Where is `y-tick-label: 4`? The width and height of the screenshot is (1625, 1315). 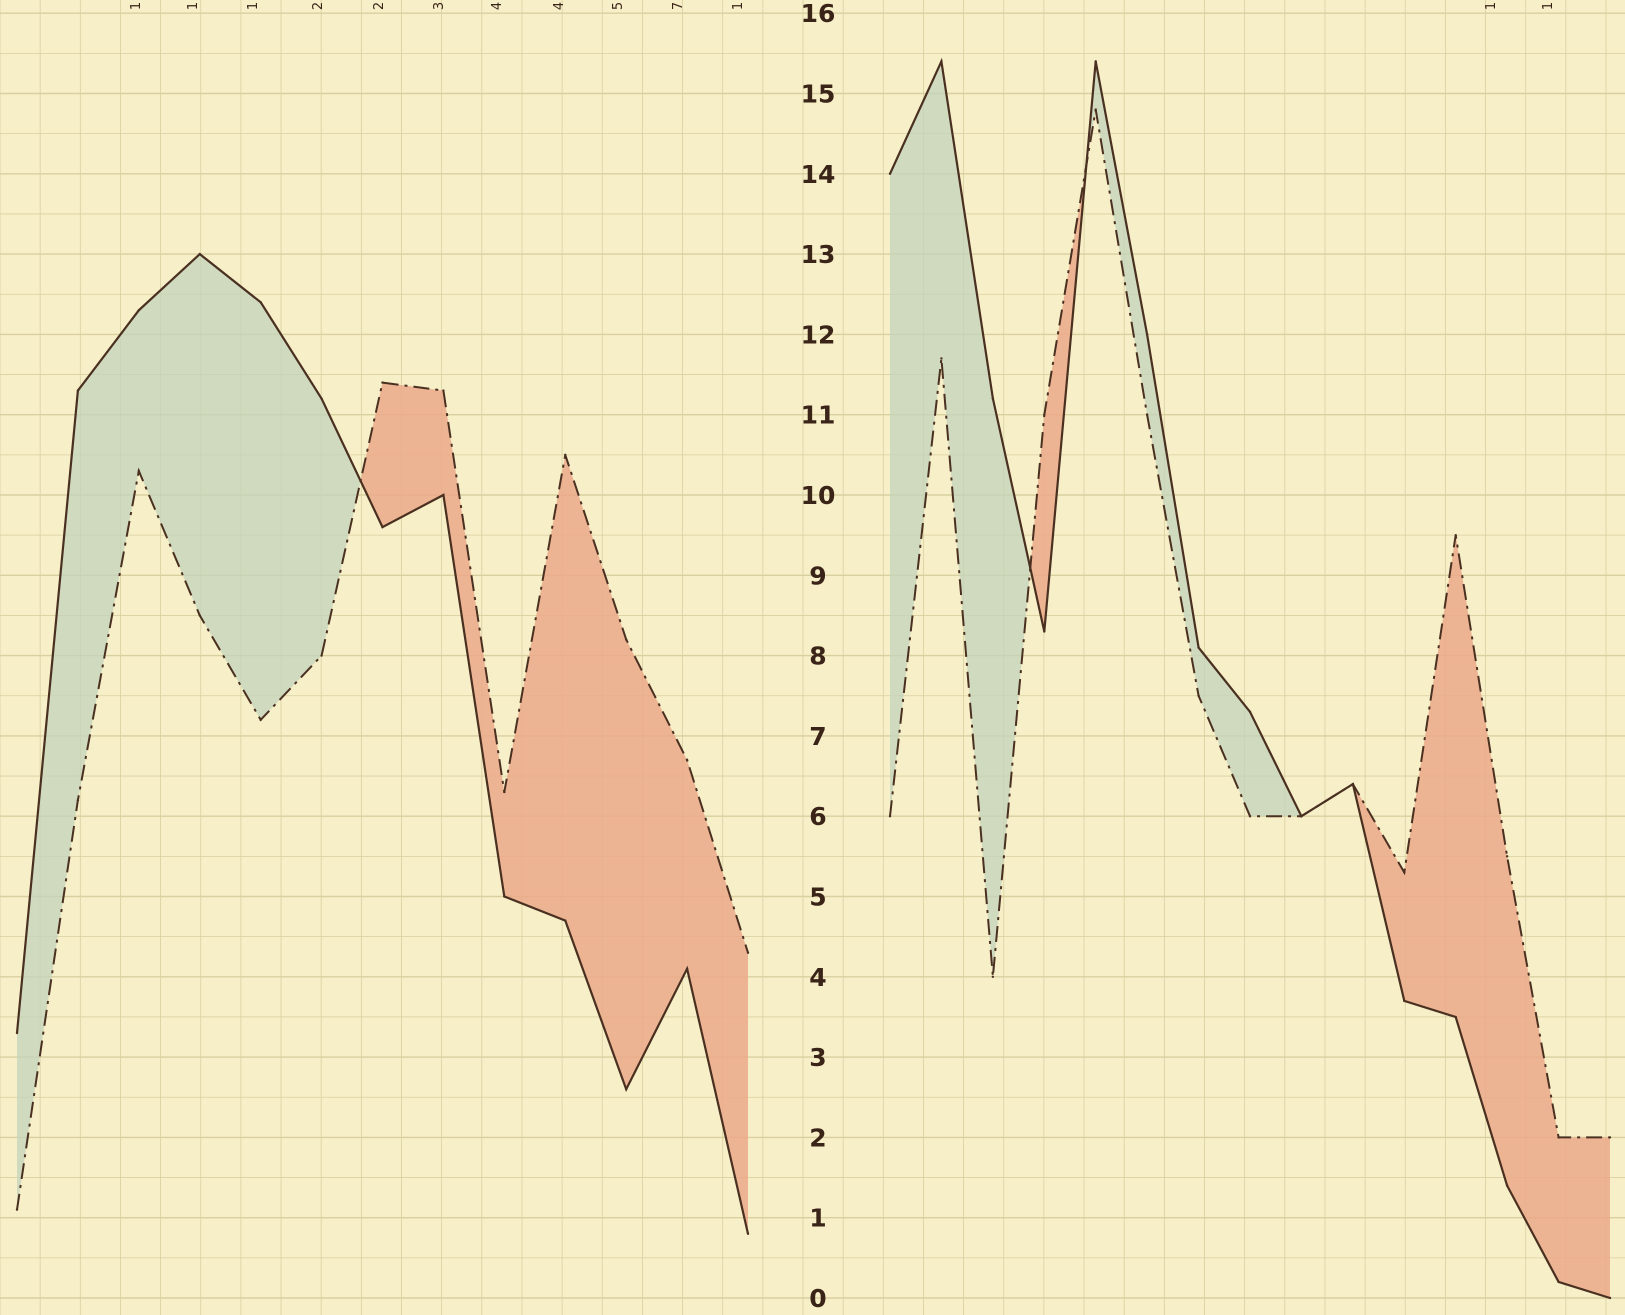
y-tick-label: 4 is located at coordinates (817, 977).